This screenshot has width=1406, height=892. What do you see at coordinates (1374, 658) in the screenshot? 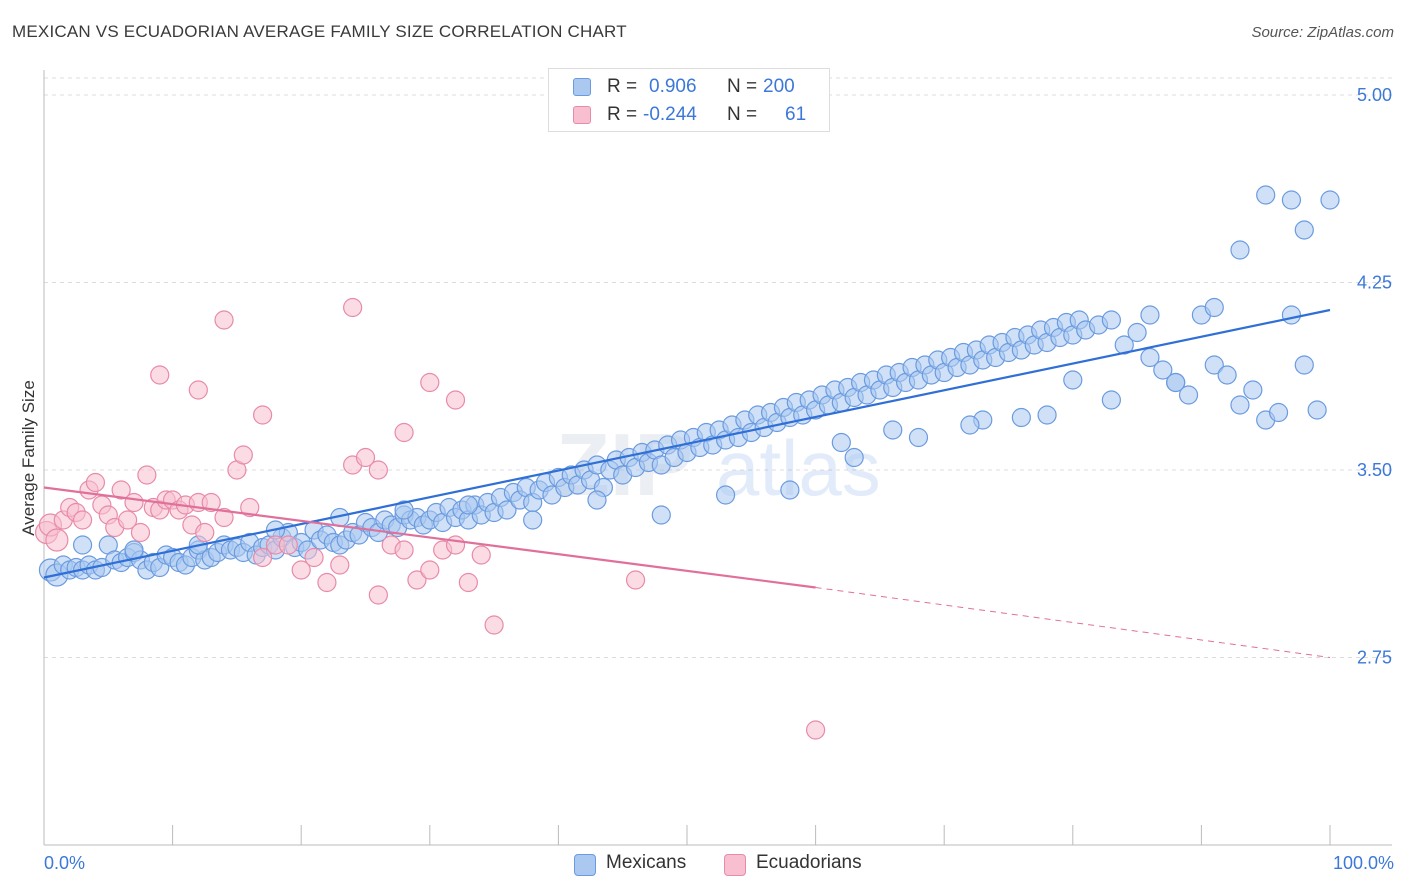
I see `y-tick-label: 2.75` at bounding box center [1374, 658].